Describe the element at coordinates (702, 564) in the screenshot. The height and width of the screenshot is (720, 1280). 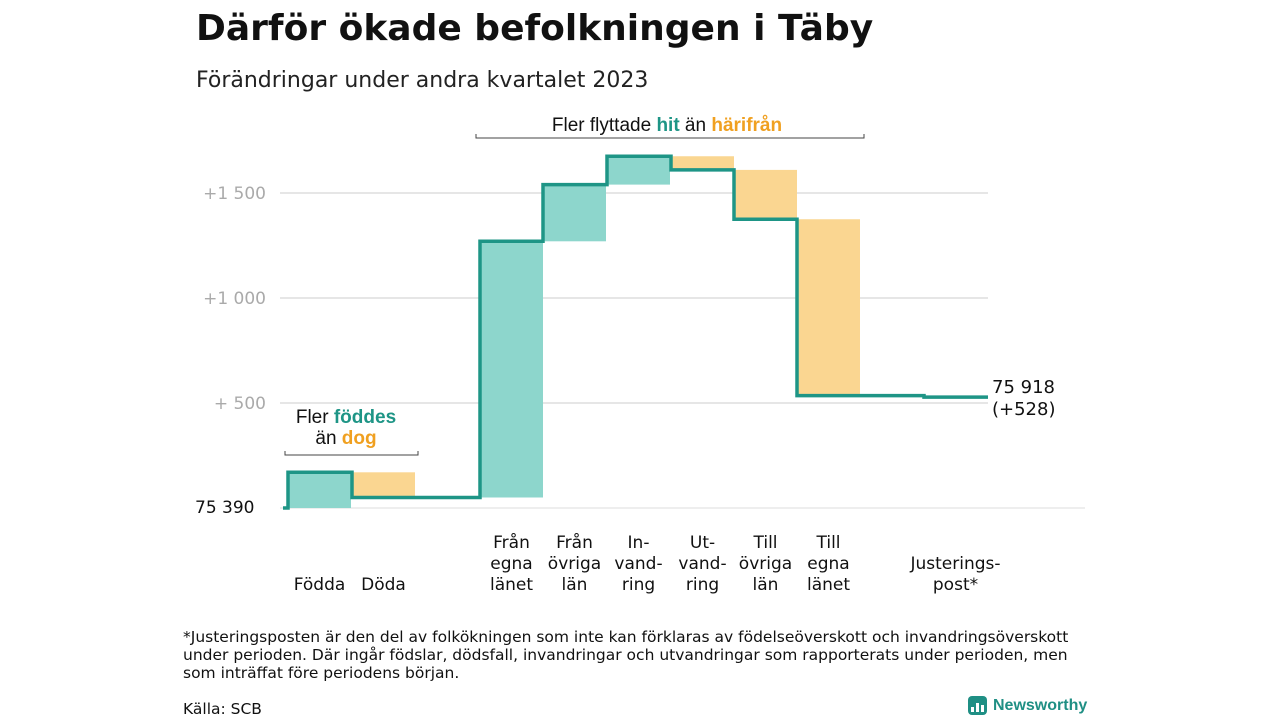
I see `category-label-6: vand-` at that location.